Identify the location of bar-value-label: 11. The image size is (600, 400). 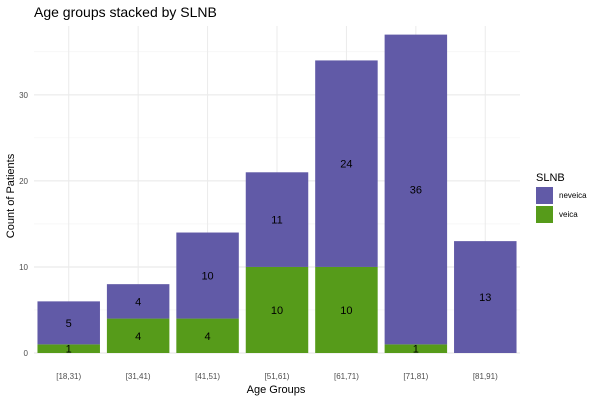
(276, 221).